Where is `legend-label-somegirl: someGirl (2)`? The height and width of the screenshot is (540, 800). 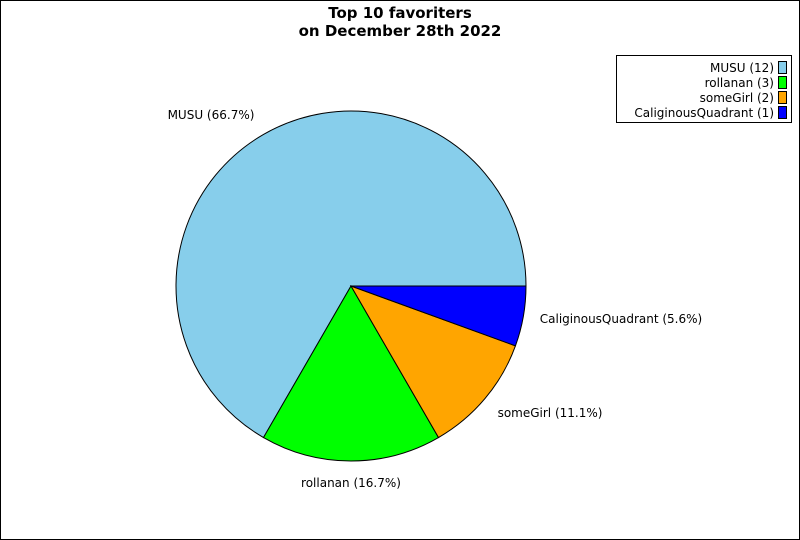 legend-label-somegirl: someGirl (2) is located at coordinates (736, 97).